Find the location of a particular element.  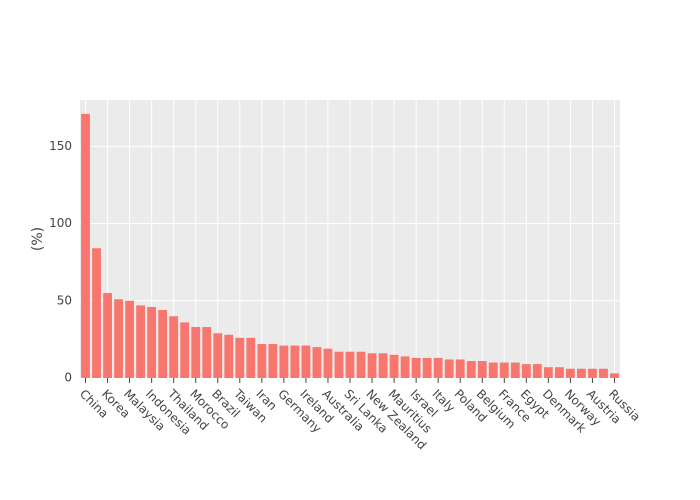

y-tick-label: 50 is located at coordinates (64, 300).